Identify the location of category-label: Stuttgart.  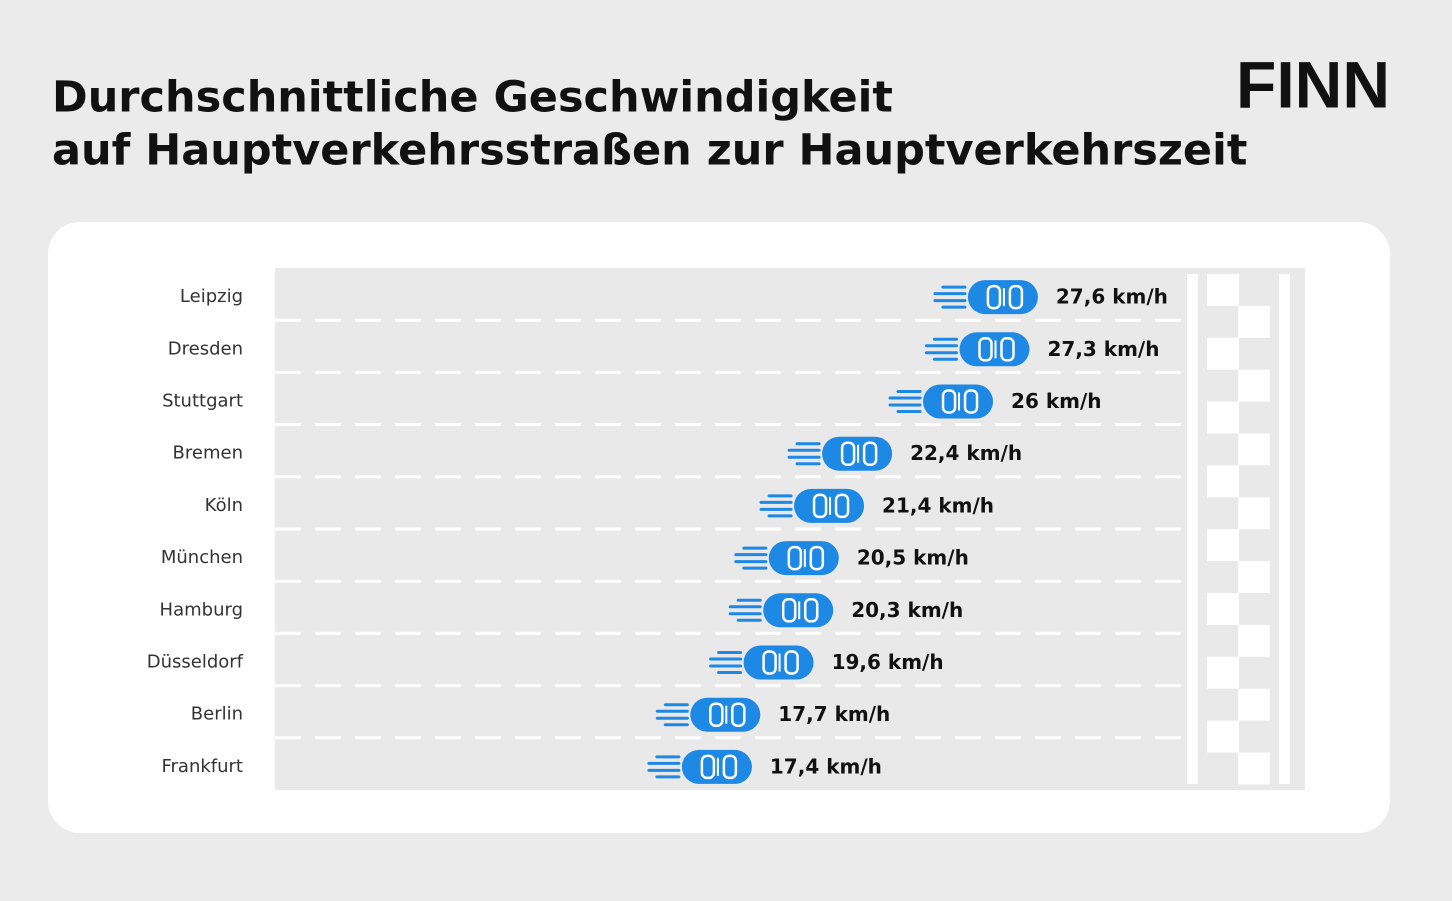
(202, 401).